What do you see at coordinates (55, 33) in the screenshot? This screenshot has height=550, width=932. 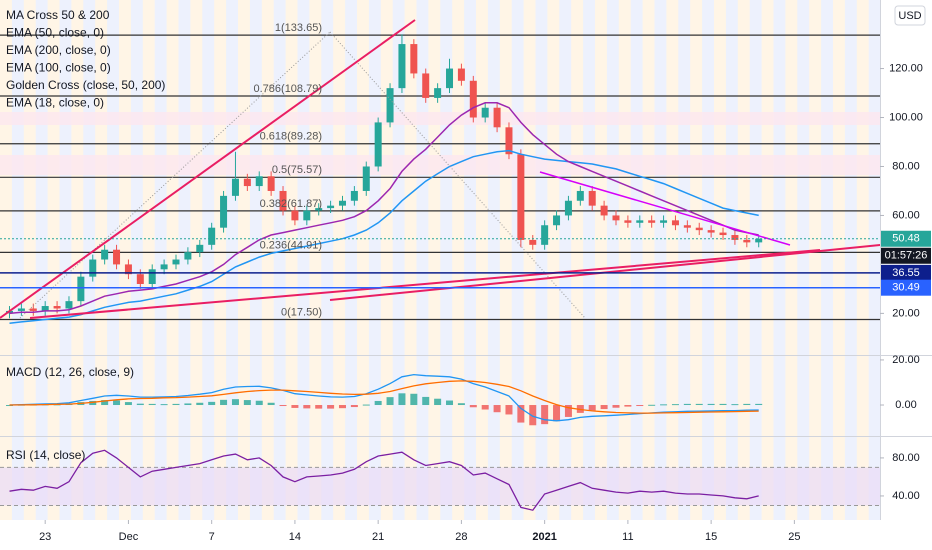 I see `legend-entry: EMA (50, close, 0)` at bounding box center [55, 33].